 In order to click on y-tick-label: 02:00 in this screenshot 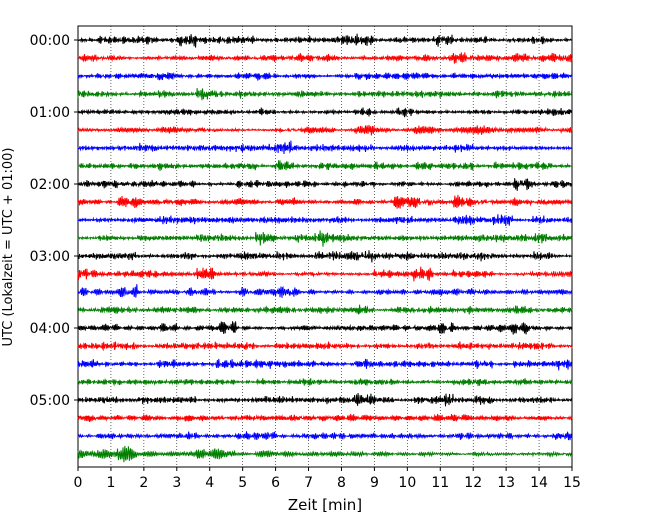, I will do `click(50, 185)`.